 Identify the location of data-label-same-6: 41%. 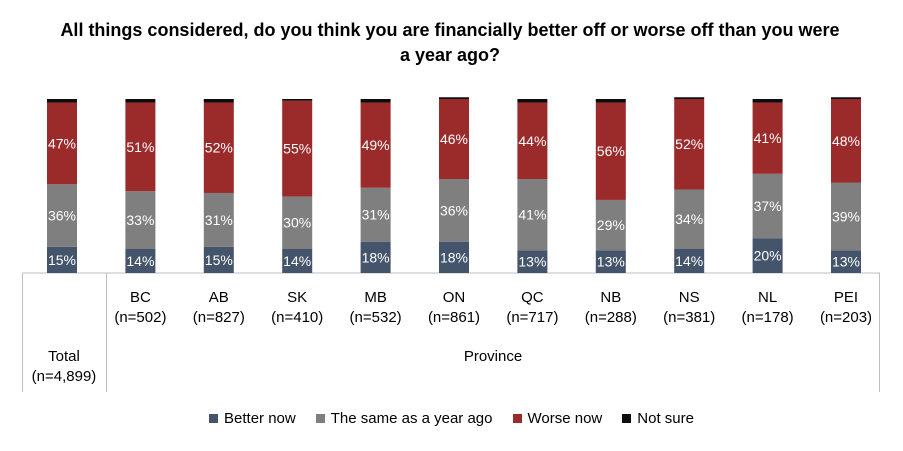
(532, 215).